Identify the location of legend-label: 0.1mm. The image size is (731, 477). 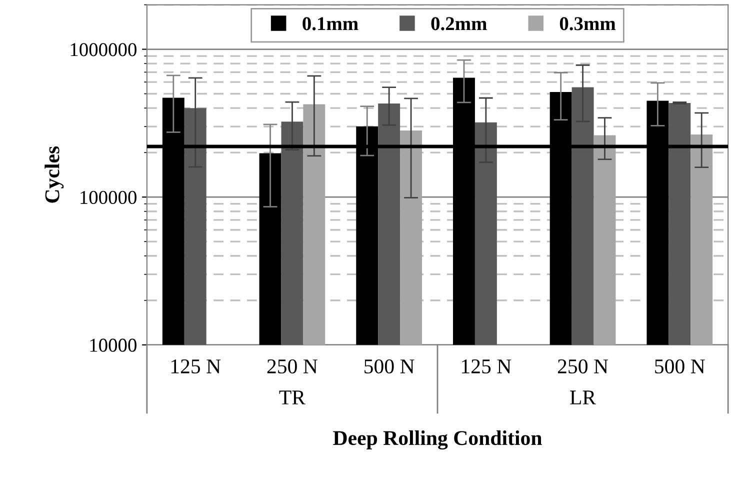
(330, 23).